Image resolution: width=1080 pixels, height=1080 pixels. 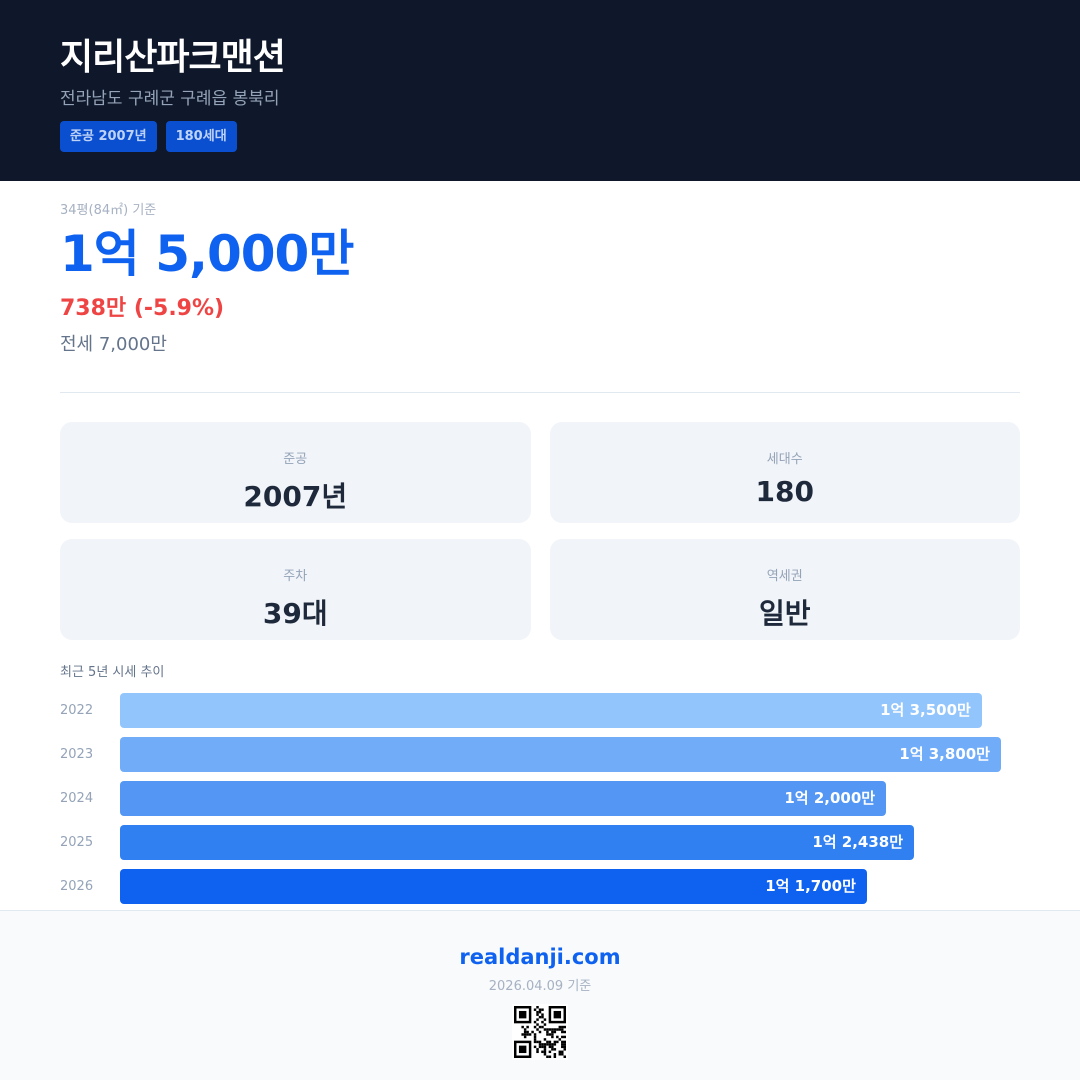 I want to click on chart-row: 2023 1억 3,800만, so click(x=540, y=754).